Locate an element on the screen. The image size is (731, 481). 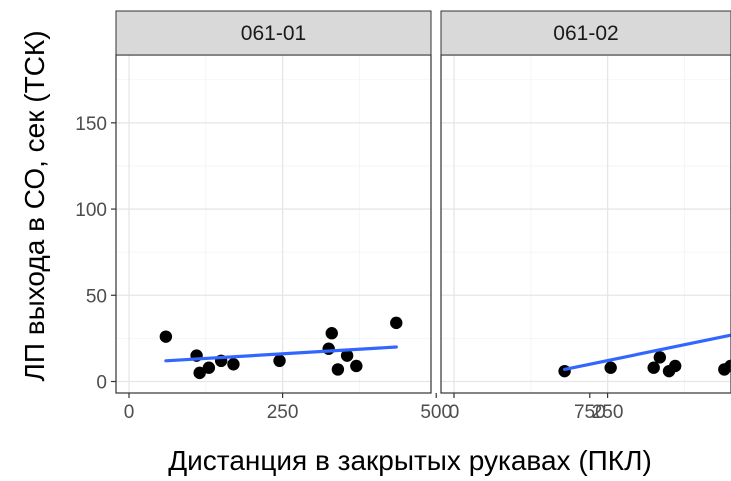
y-tick-label: 50 is located at coordinates (96, 296).